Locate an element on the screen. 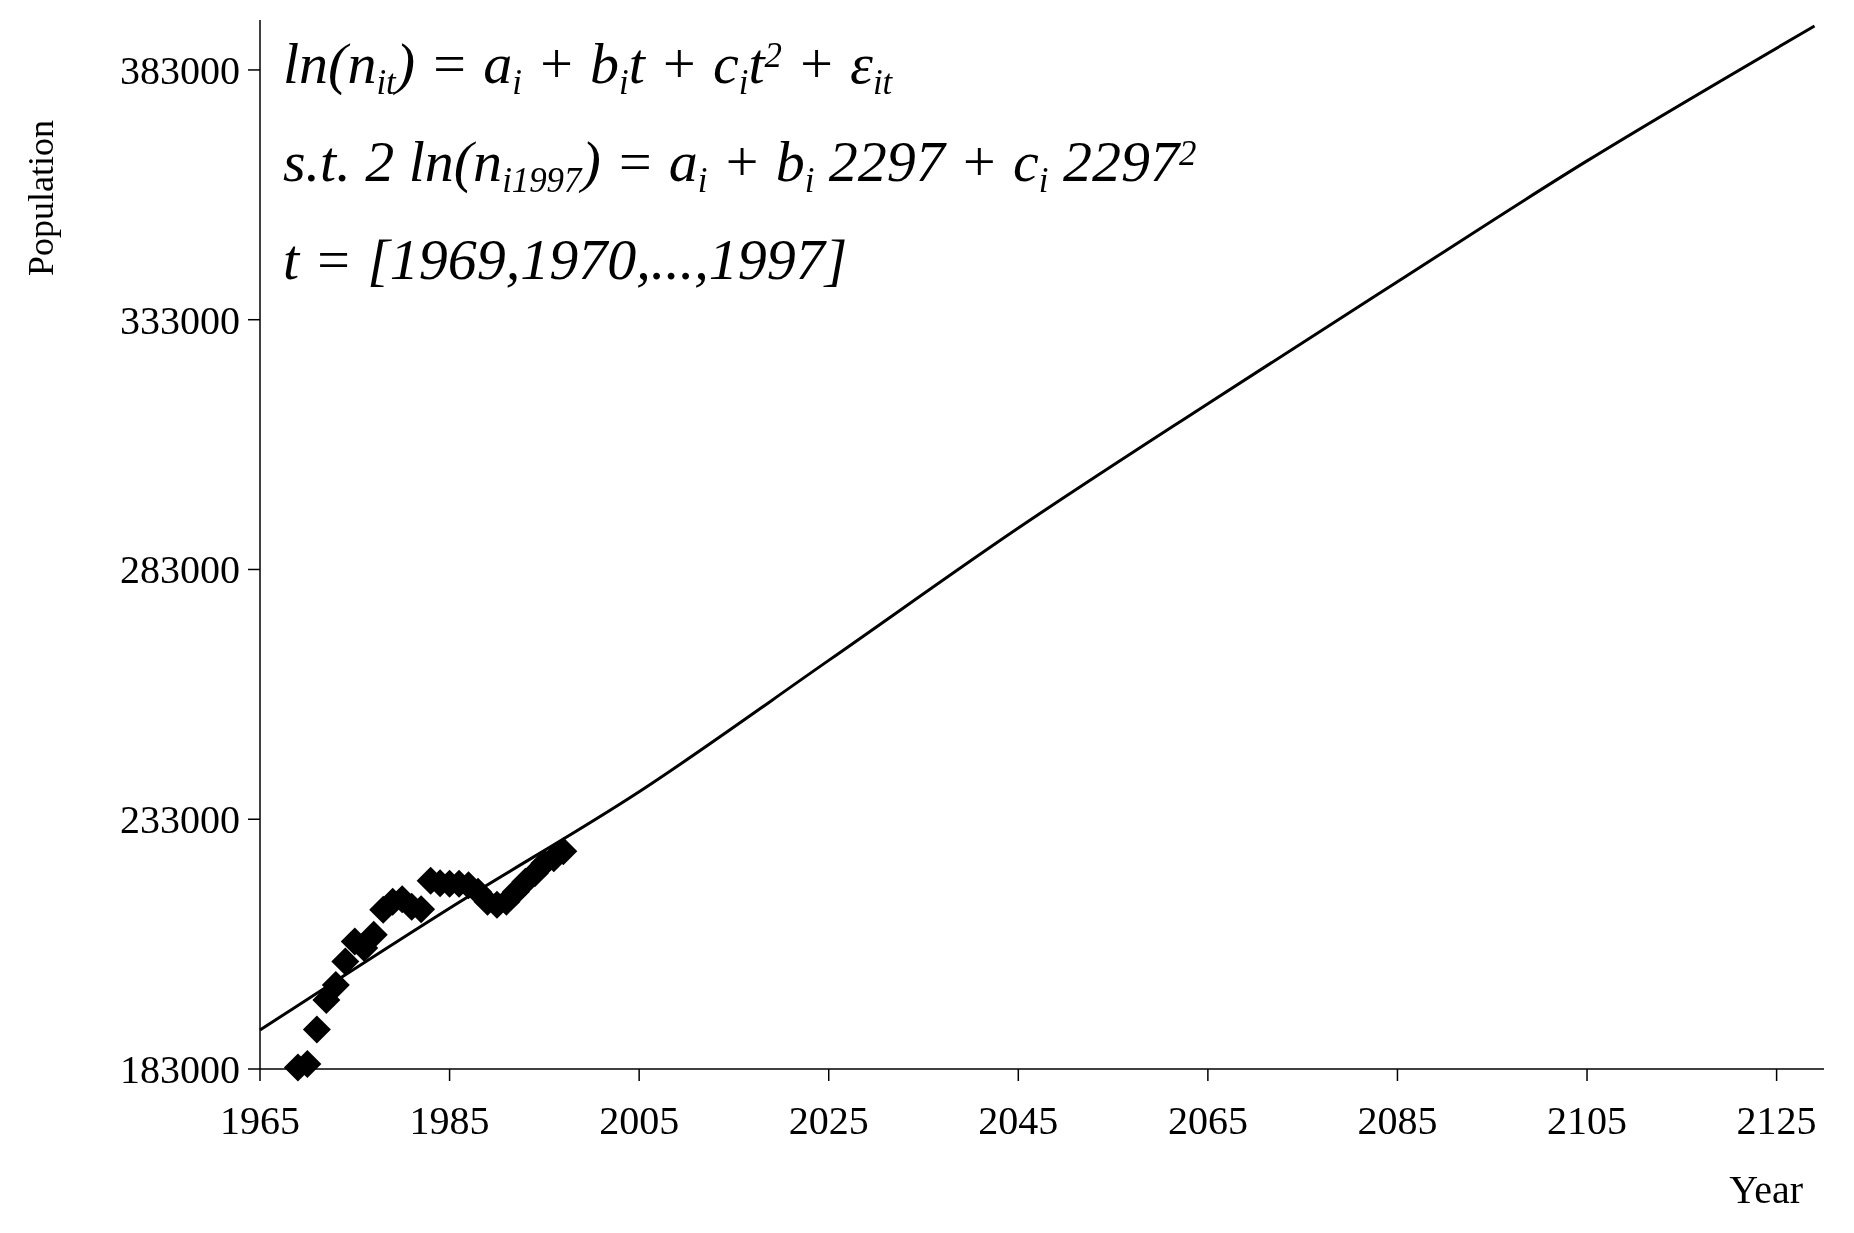 This screenshot has height=1233, width=1854. x-tick-label: 2085 is located at coordinates (1397, 1120).